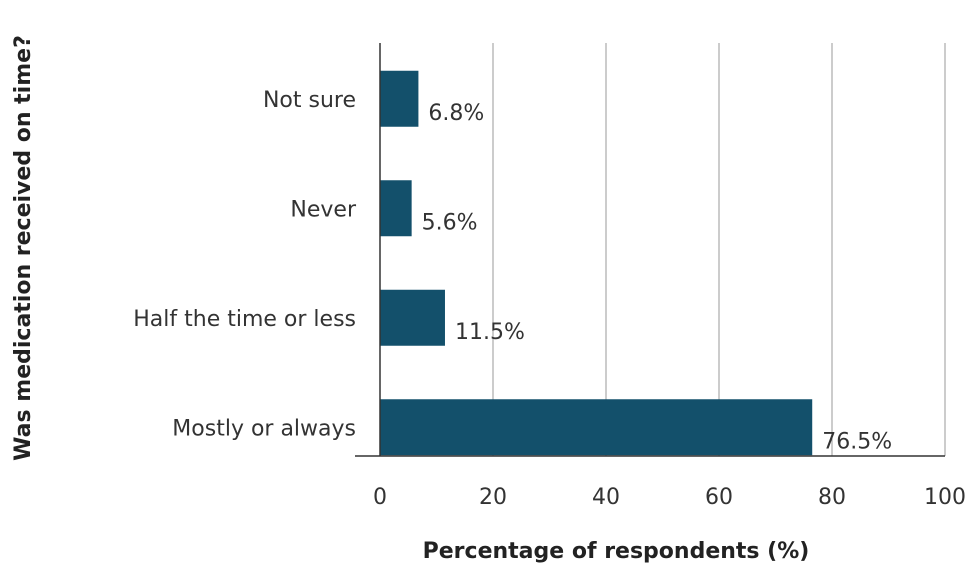 The height and width of the screenshot is (583, 967). I want to click on category-label-1: Not sure, so click(309, 100).